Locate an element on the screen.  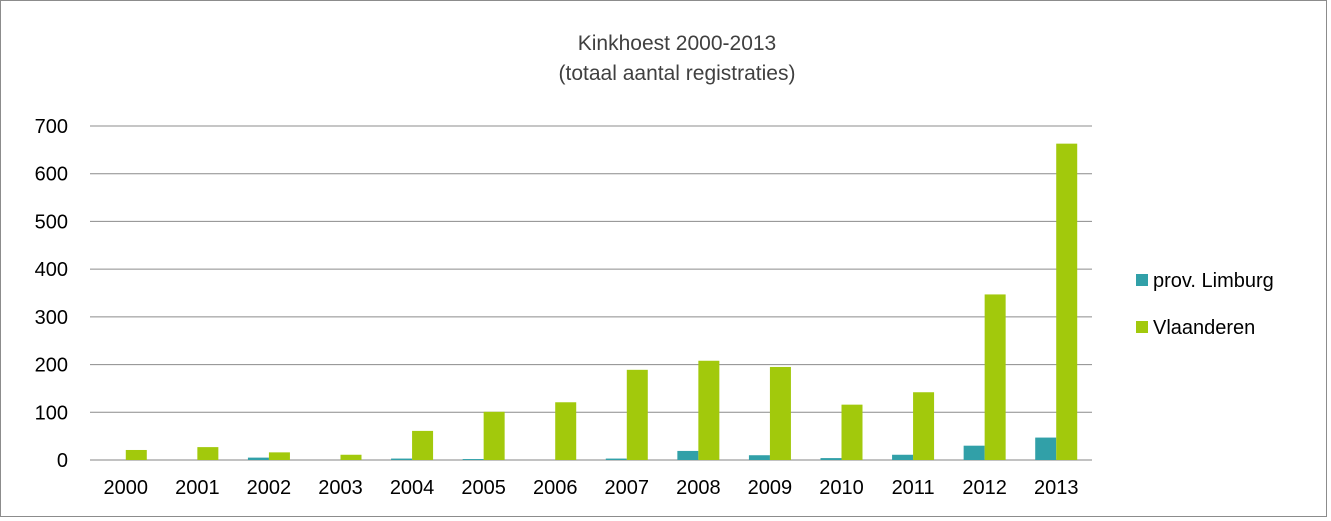
x-tick-label: 2009 is located at coordinates (770, 488).